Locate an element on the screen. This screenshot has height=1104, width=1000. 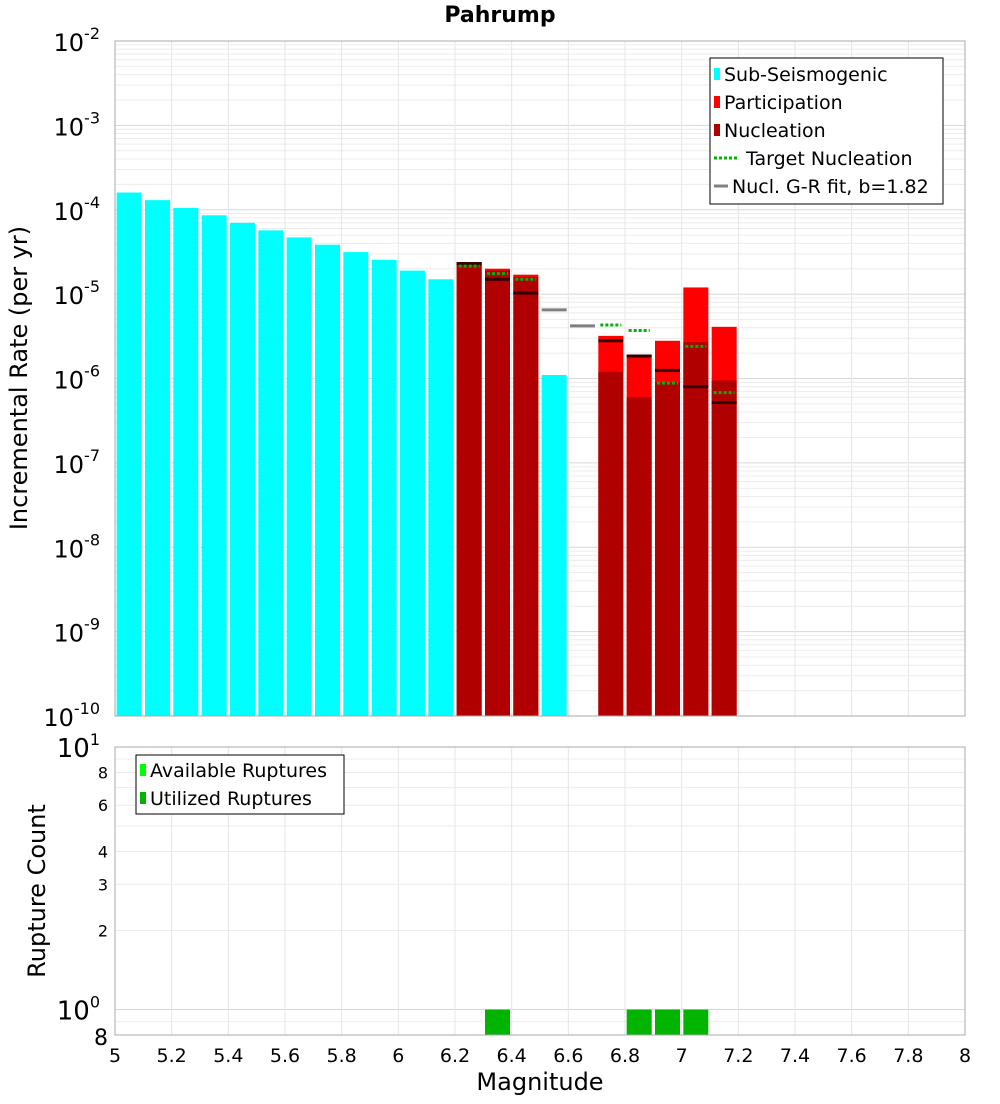
tick-exponent: -5 is located at coordinates (92, 286).